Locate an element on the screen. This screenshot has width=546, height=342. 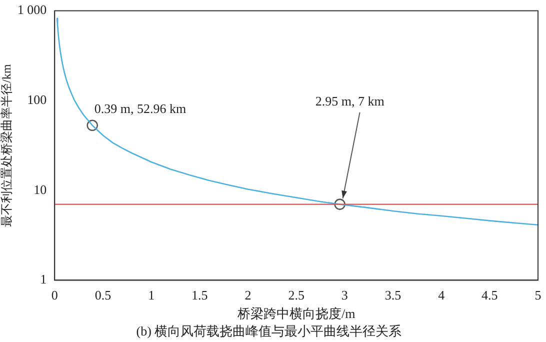
x-tick-label: 3 is located at coordinates (344, 294).